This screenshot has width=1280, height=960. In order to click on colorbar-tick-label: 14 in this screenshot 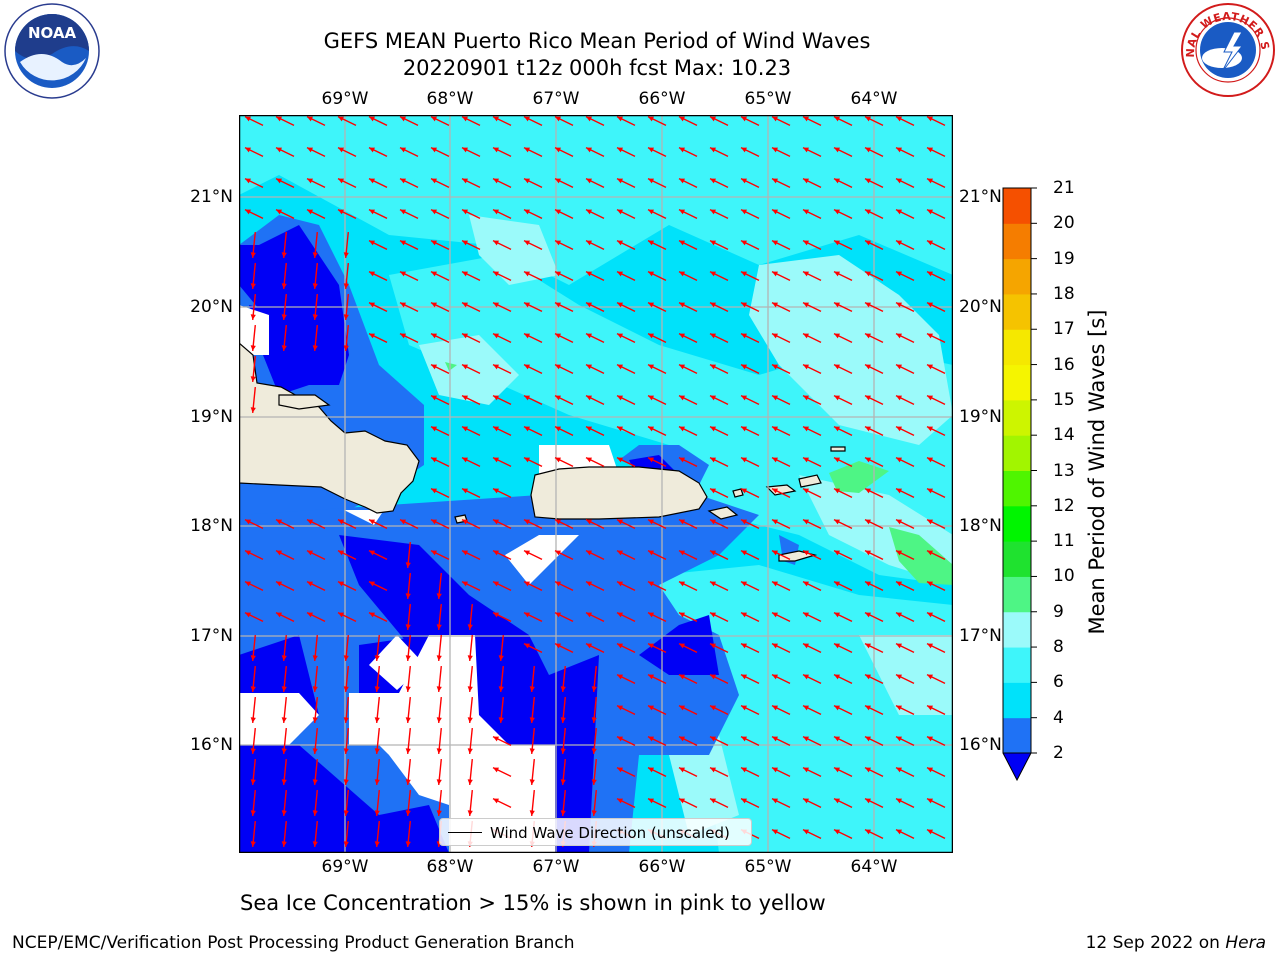, I will do `click(1064, 435)`.